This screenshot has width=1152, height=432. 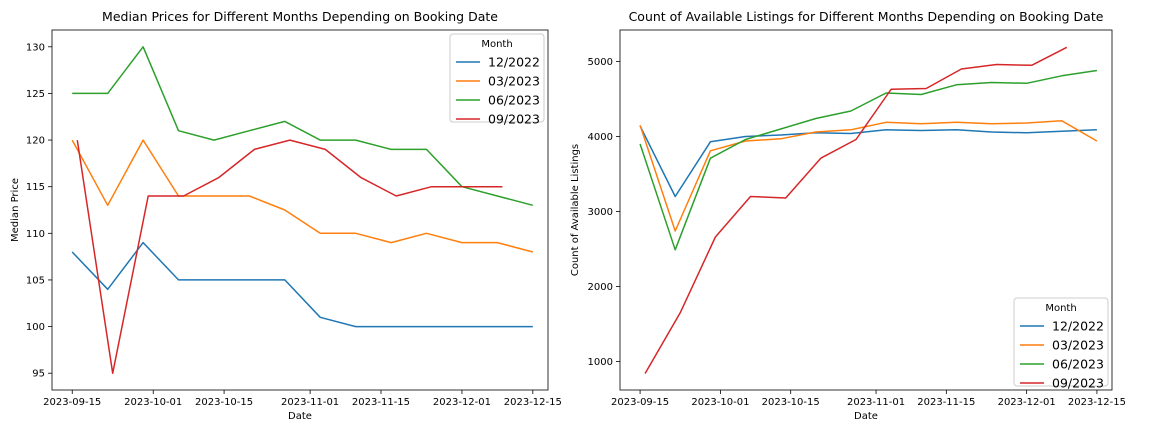 What do you see at coordinates (15, 210) in the screenshot?
I see `y-axis-label: Median Price` at bounding box center [15, 210].